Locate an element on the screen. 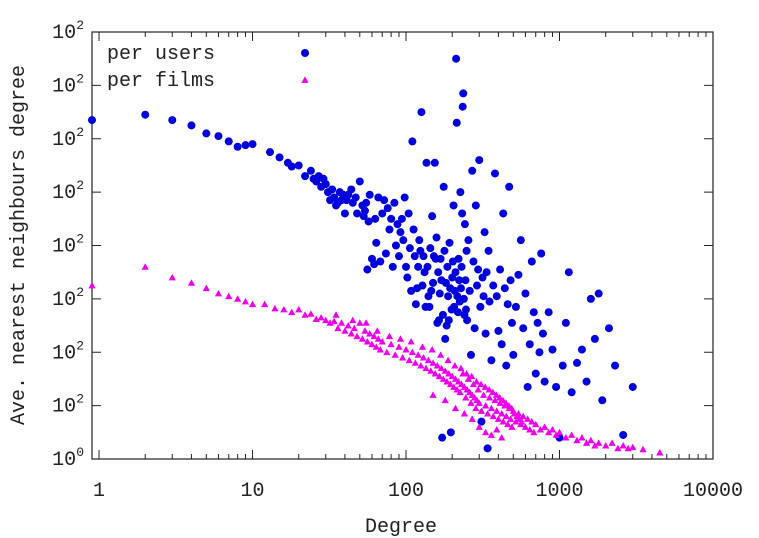 Image resolution: width=759 pixels, height=538 pixels. x-tick-label: 1 is located at coordinates (99, 491).